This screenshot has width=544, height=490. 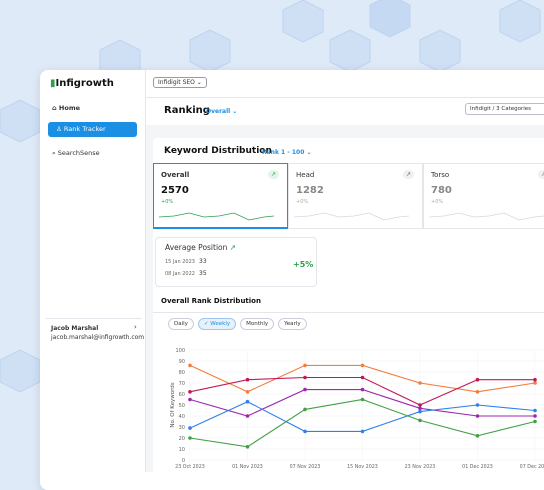 What do you see at coordinates (175, 175) in the screenshot?
I see `card-label: Overall` at bounding box center [175, 175].